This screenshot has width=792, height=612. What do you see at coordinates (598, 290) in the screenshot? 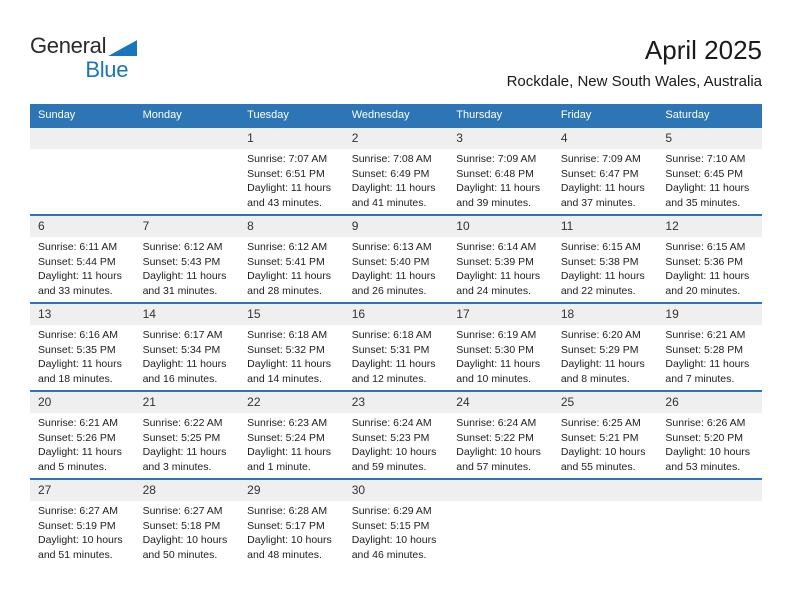
I see `detail-line: and 22 minutes.` at bounding box center [598, 290].